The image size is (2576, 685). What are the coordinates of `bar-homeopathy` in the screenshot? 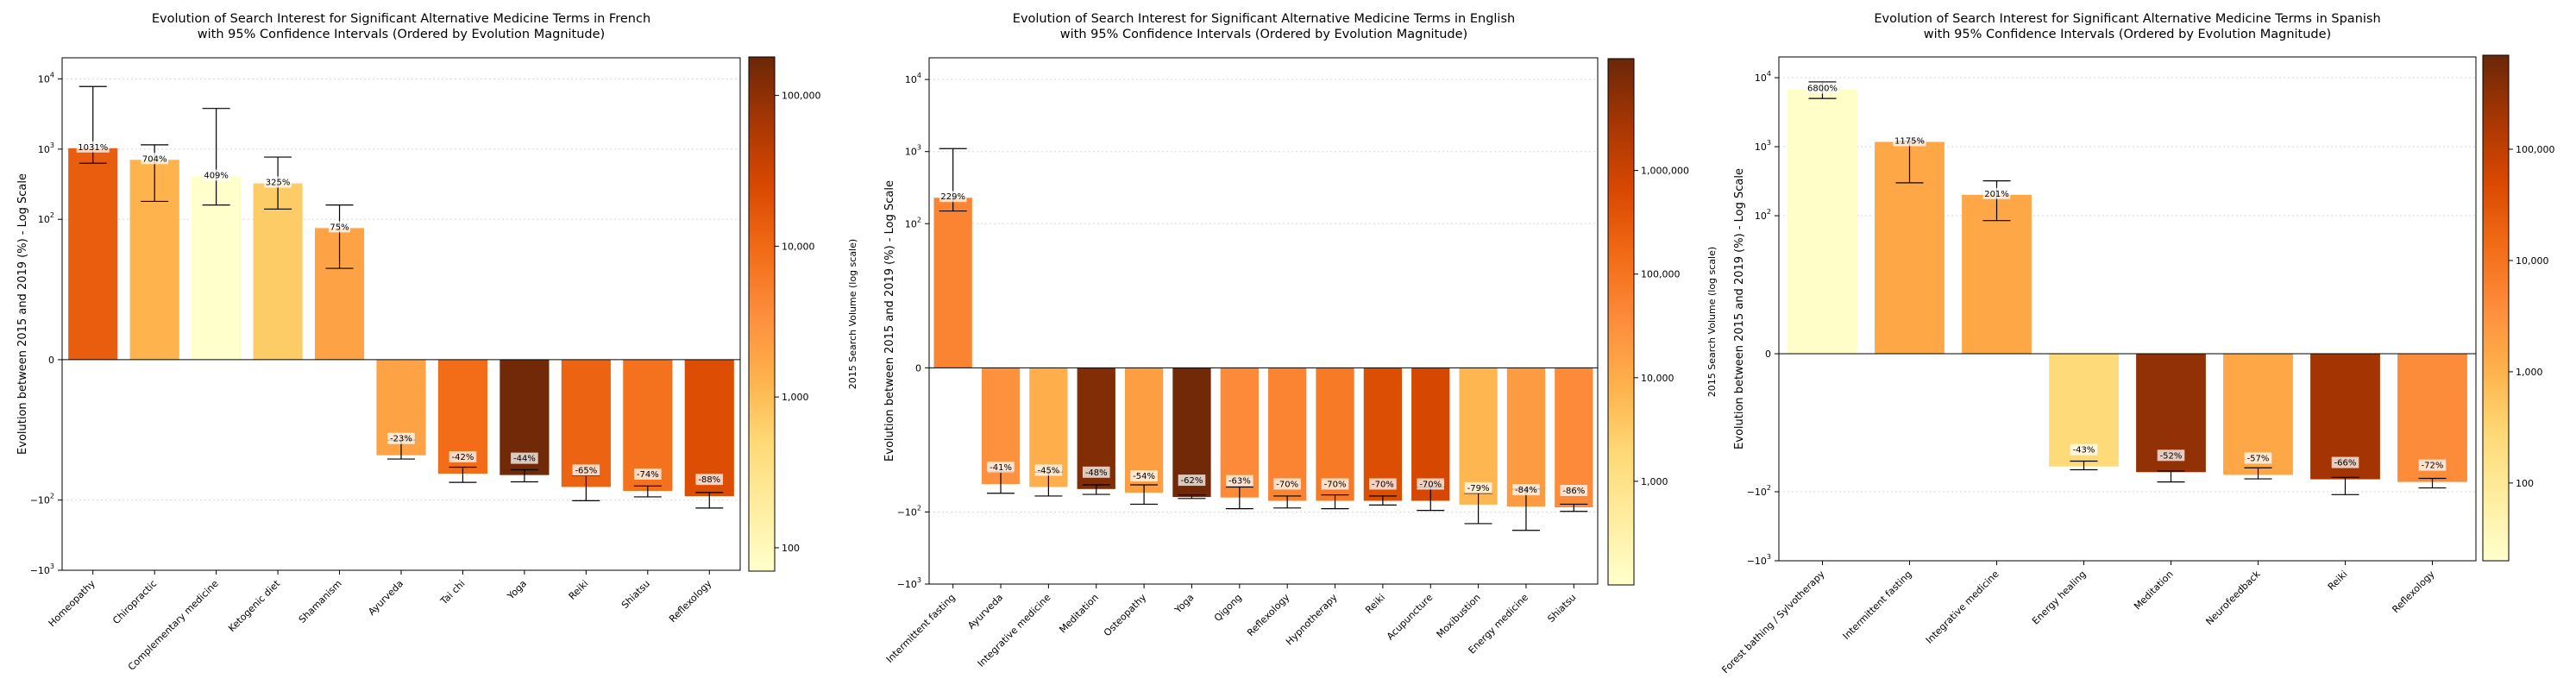 It's located at (93, 254).